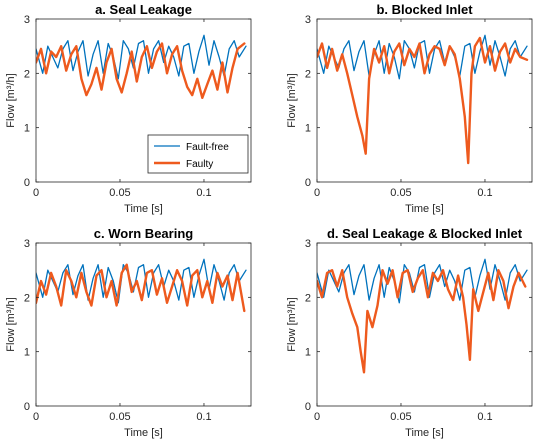 The width and height of the screenshot is (550, 445). Describe the element at coordinates (207, 147) in the screenshot. I see `legend-label: Fault-free` at that location.